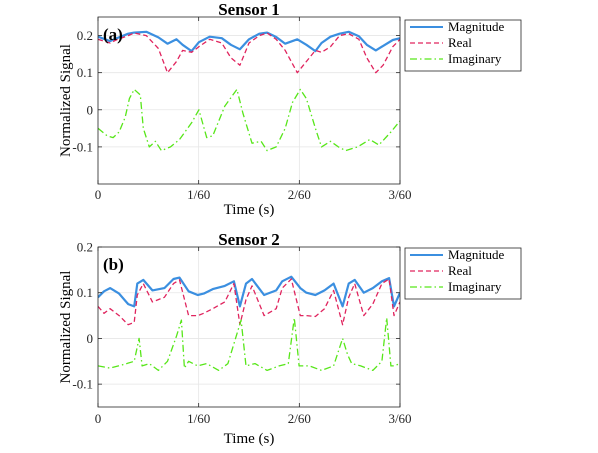 The image size is (598, 453). What do you see at coordinates (249, 239) in the screenshot?
I see `chart-title: Sensor 2` at bounding box center [249, 239].